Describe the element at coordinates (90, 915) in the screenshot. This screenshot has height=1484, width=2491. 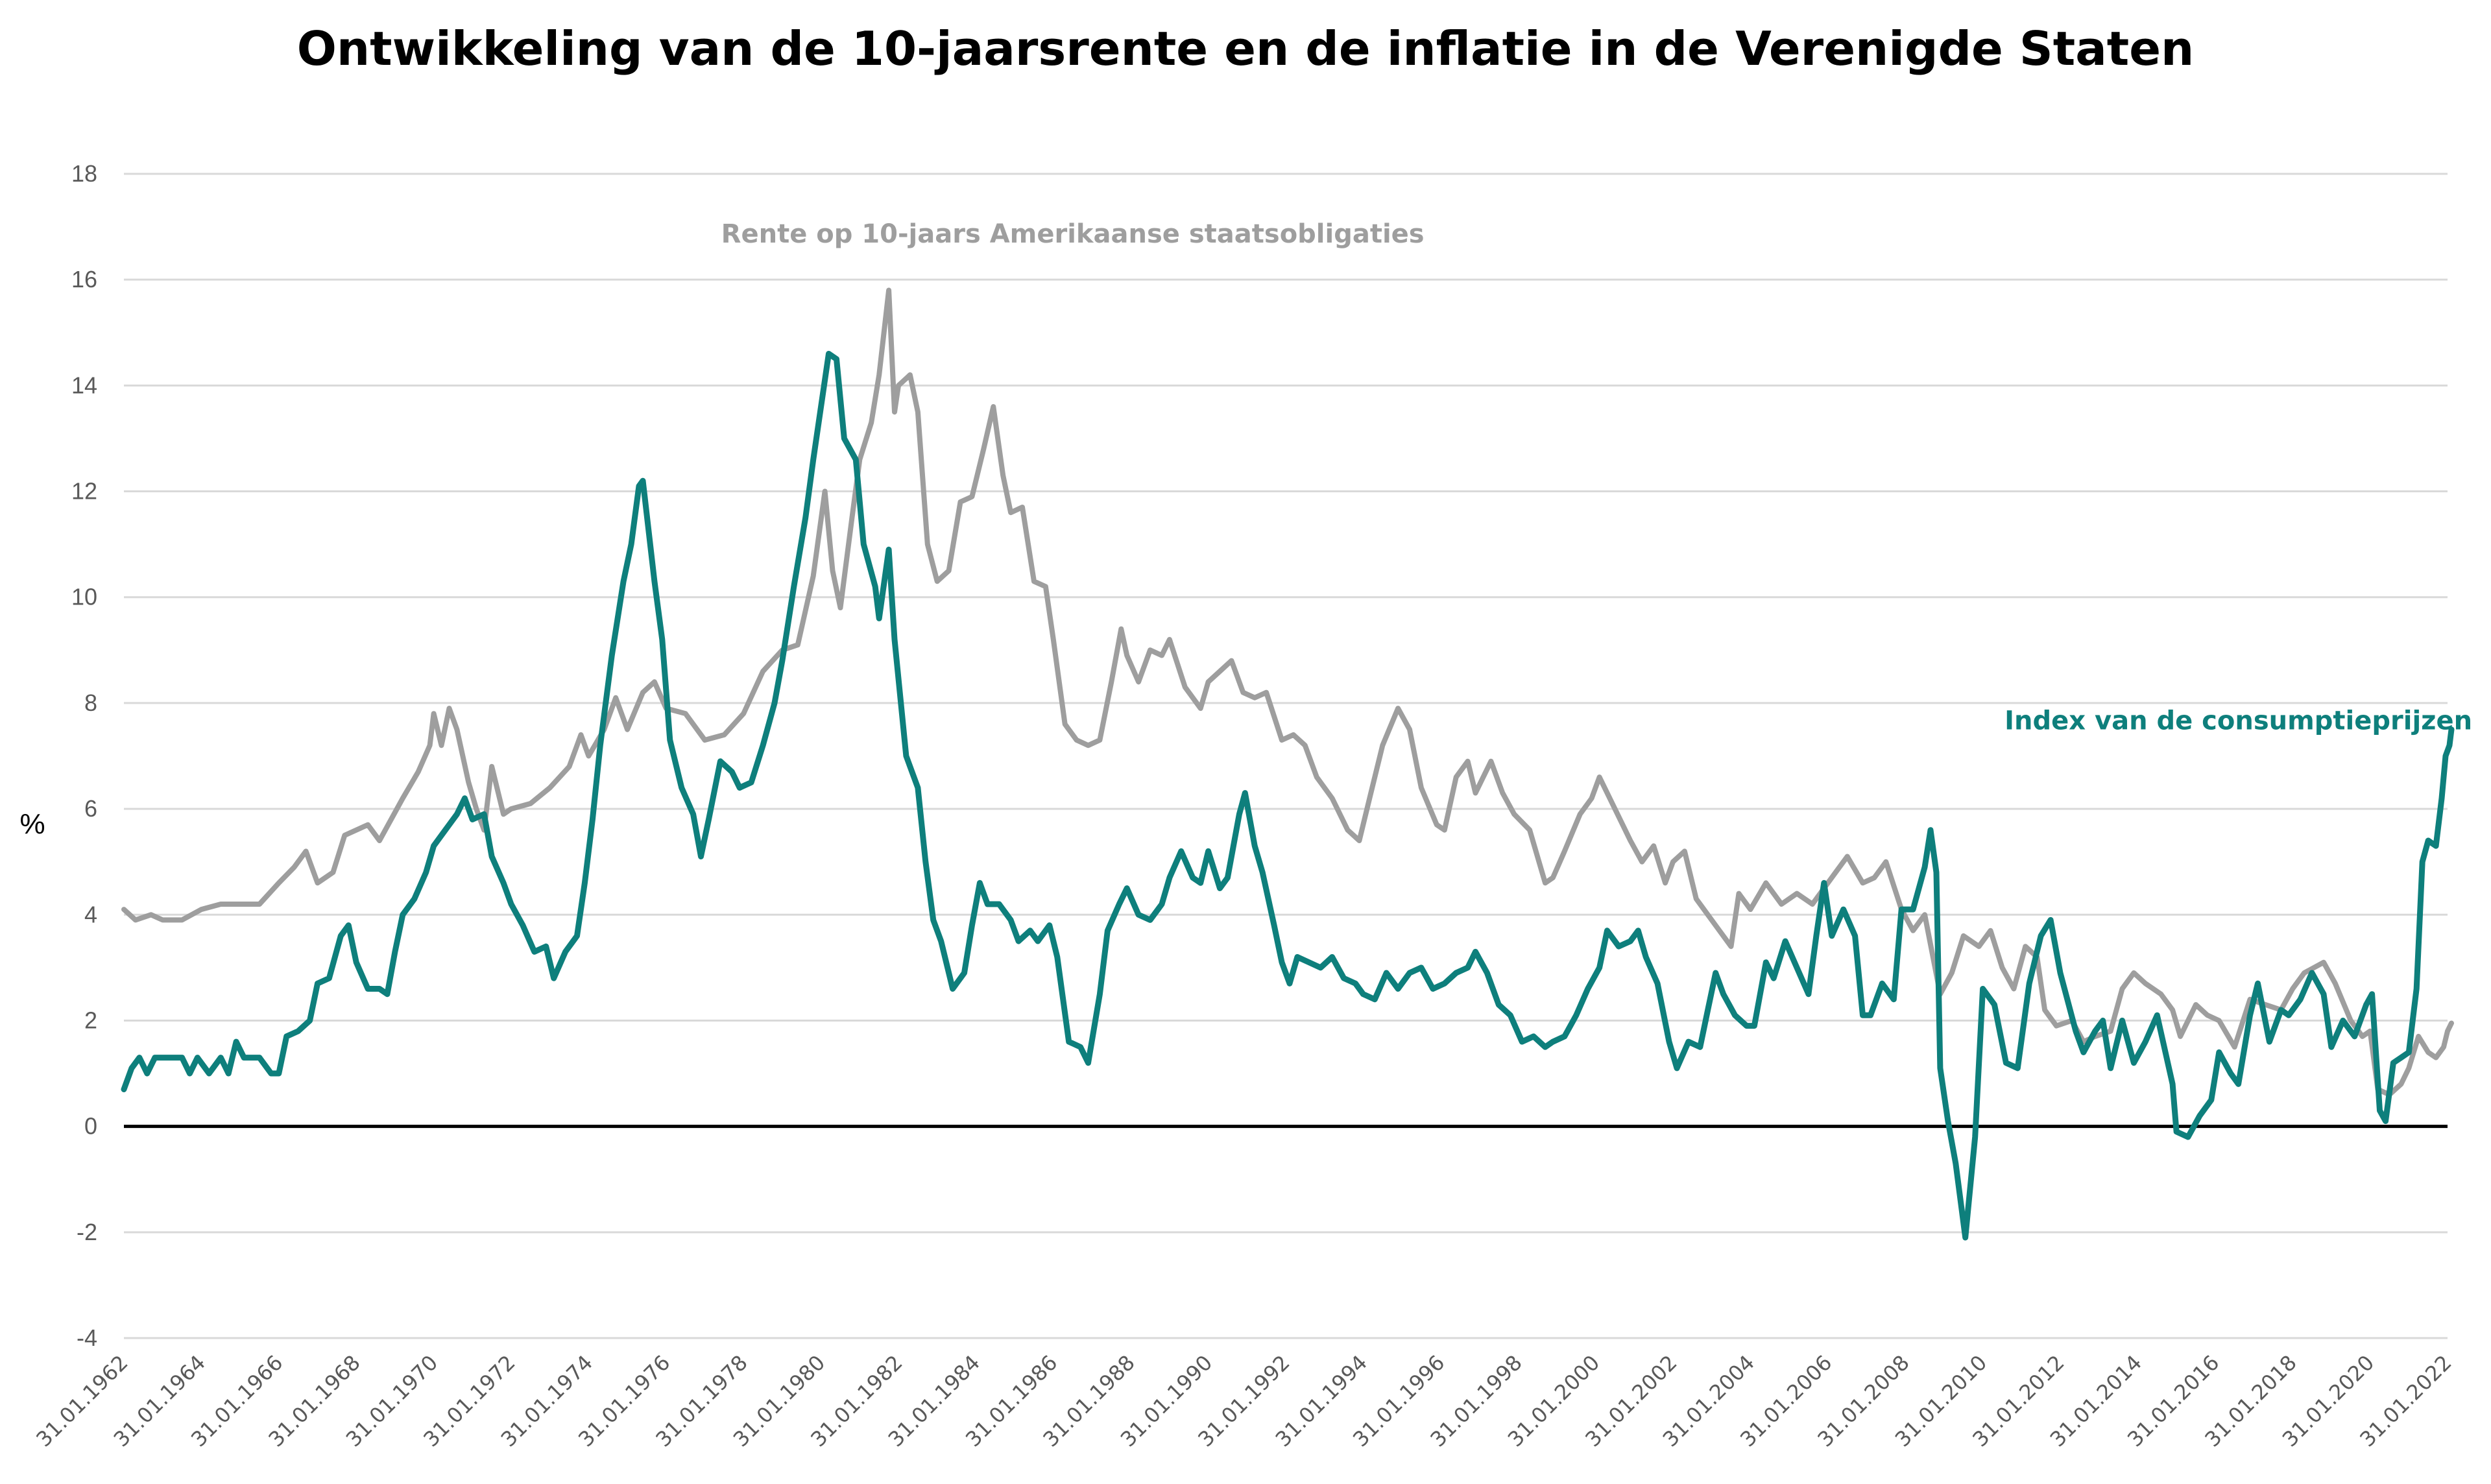
I see `y-tick-label: 4` at that location.